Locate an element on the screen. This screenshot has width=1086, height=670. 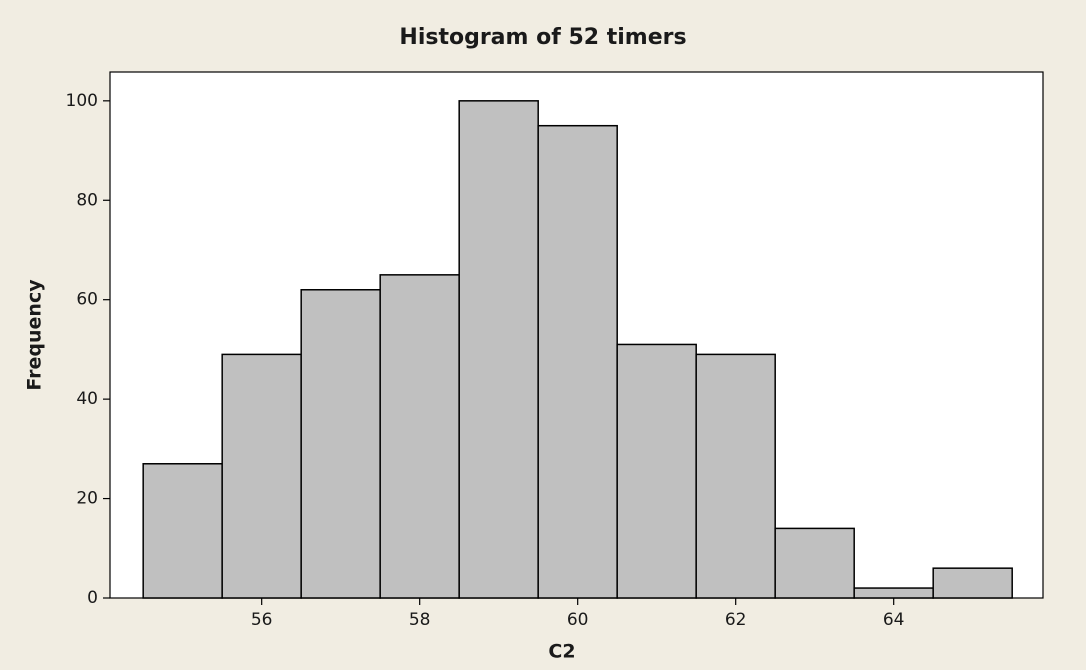
y-tick-label: 0 is located at coordinates (92, 598).